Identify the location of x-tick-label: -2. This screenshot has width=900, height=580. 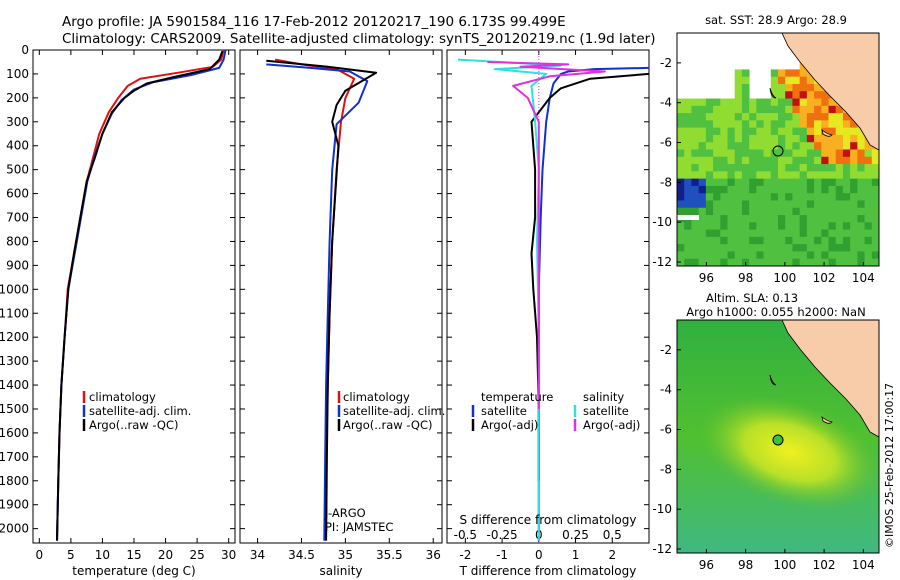
(465, 555).